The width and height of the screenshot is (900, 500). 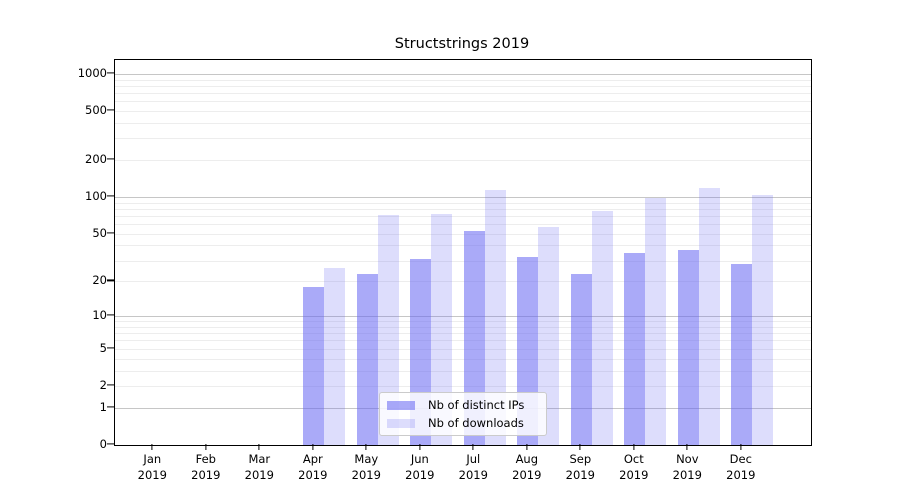 I want to click on x-tick-label-dec: Dec 2019, so click(x=741, y=467).